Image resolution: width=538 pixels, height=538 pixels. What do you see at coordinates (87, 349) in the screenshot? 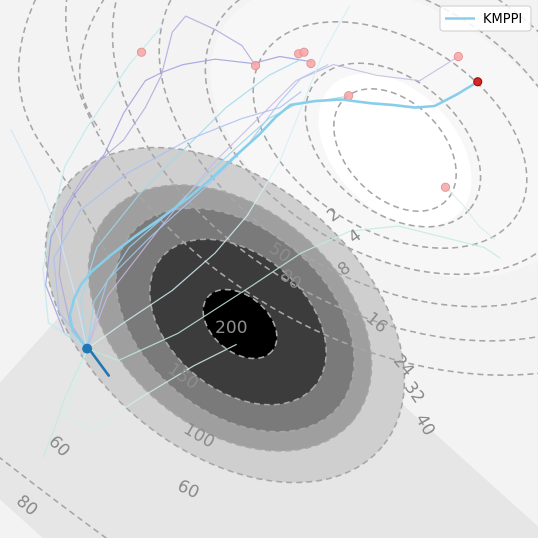
I see `current-state-marker` at bounding box center [87, 349].